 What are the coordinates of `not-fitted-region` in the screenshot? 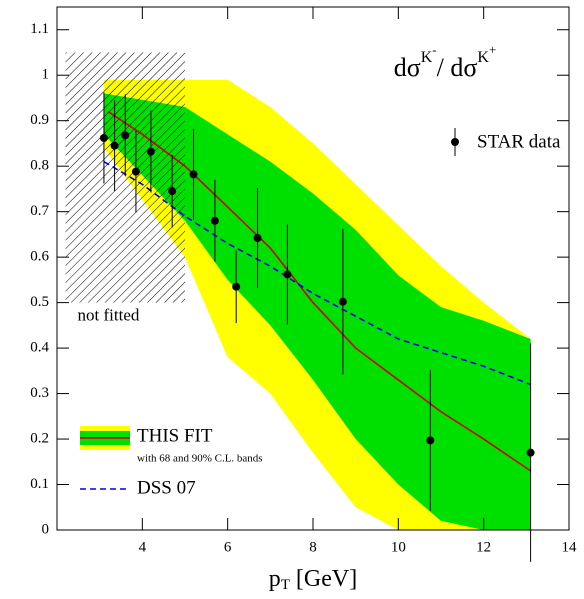 It's located at (125, 177).